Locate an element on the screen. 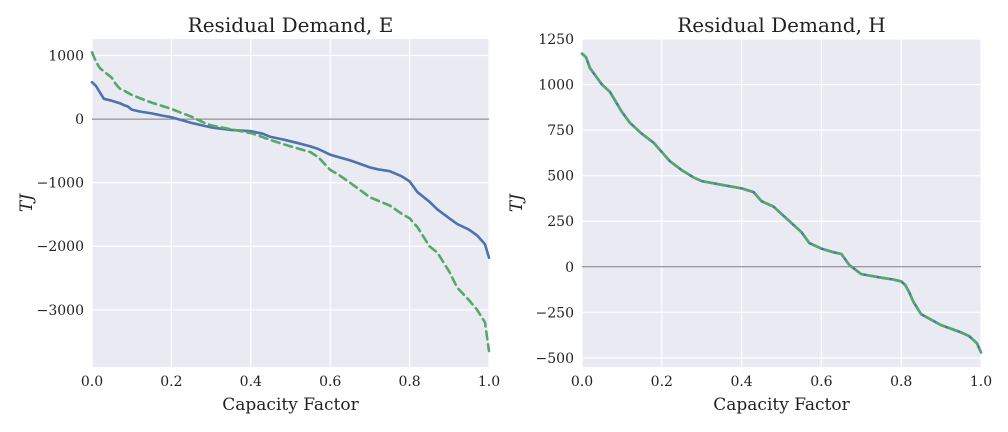  y-tick-label: −2000 is located at coordinates (60, 247).